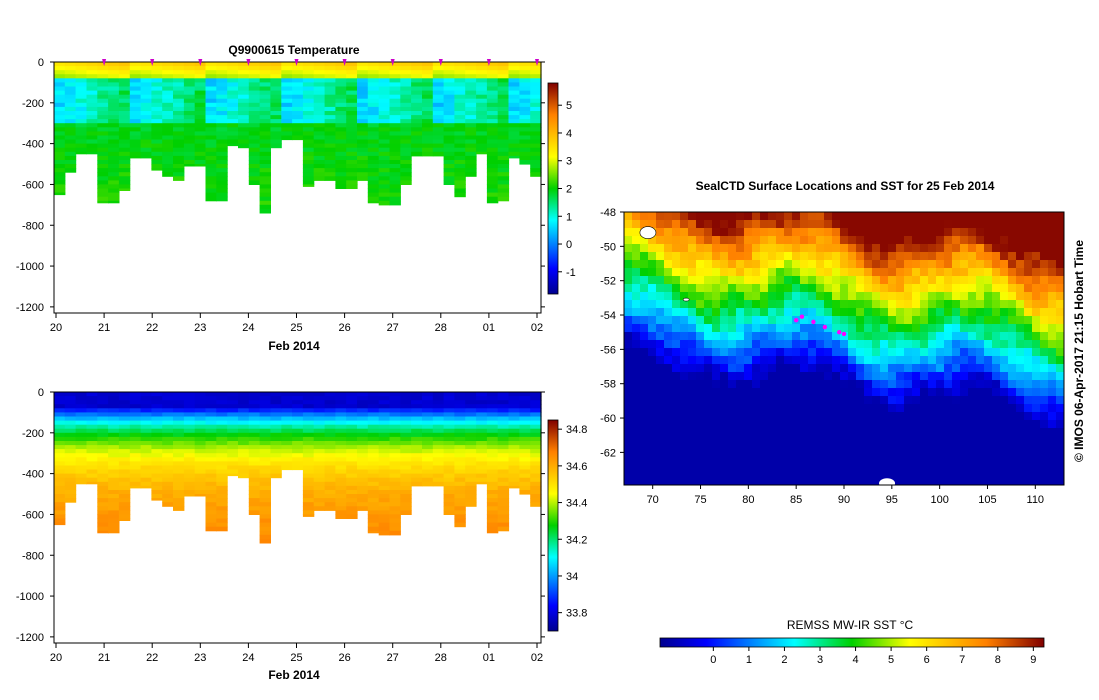 The width and height of the screenshot is (1099, 700). What do you see at coordinates (887, 481) in the screenshot?
I see `antarctic-ice` at bounding box center [887, 481].